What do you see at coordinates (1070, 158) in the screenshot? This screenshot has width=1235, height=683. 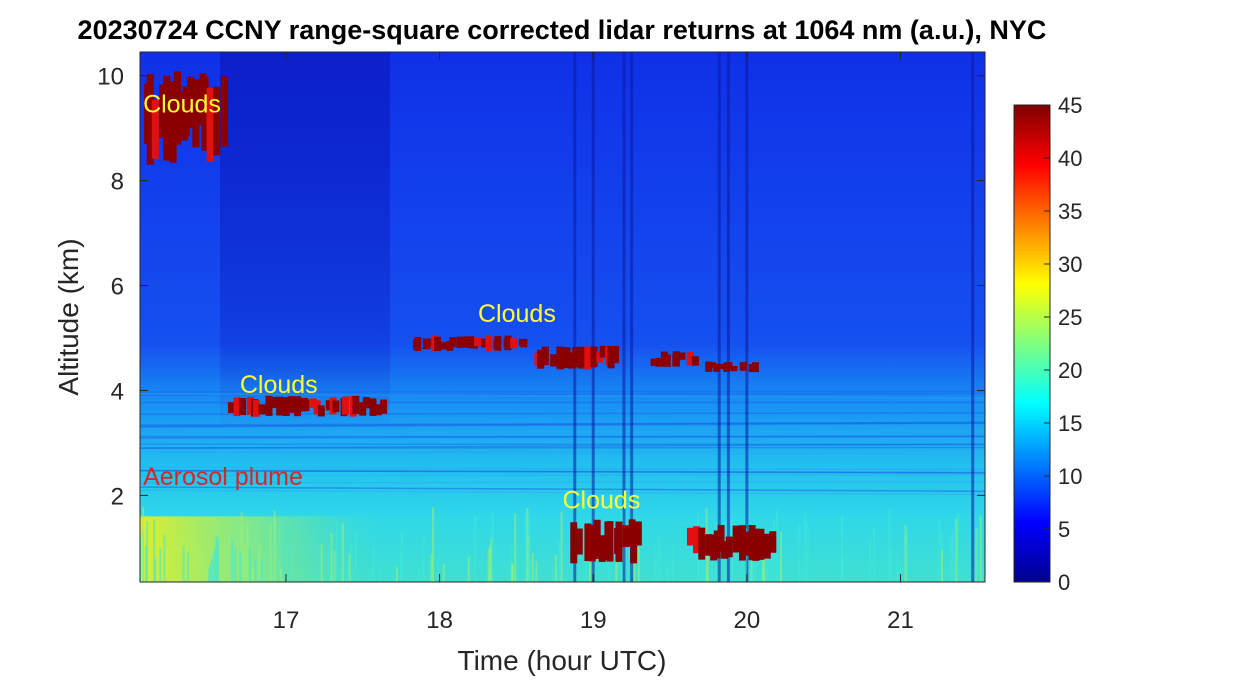 I see `colorbar-tick-label: 40` at bounding box center [1070, 158].